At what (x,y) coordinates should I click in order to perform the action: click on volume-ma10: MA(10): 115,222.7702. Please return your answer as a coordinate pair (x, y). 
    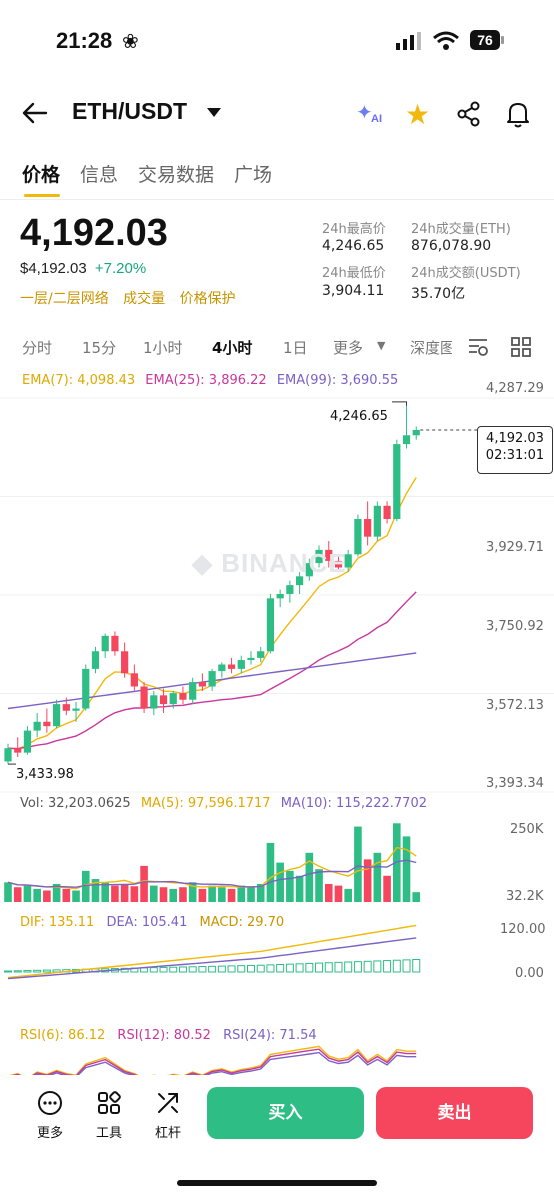
    Looking at the image, I should click on (353, 803).